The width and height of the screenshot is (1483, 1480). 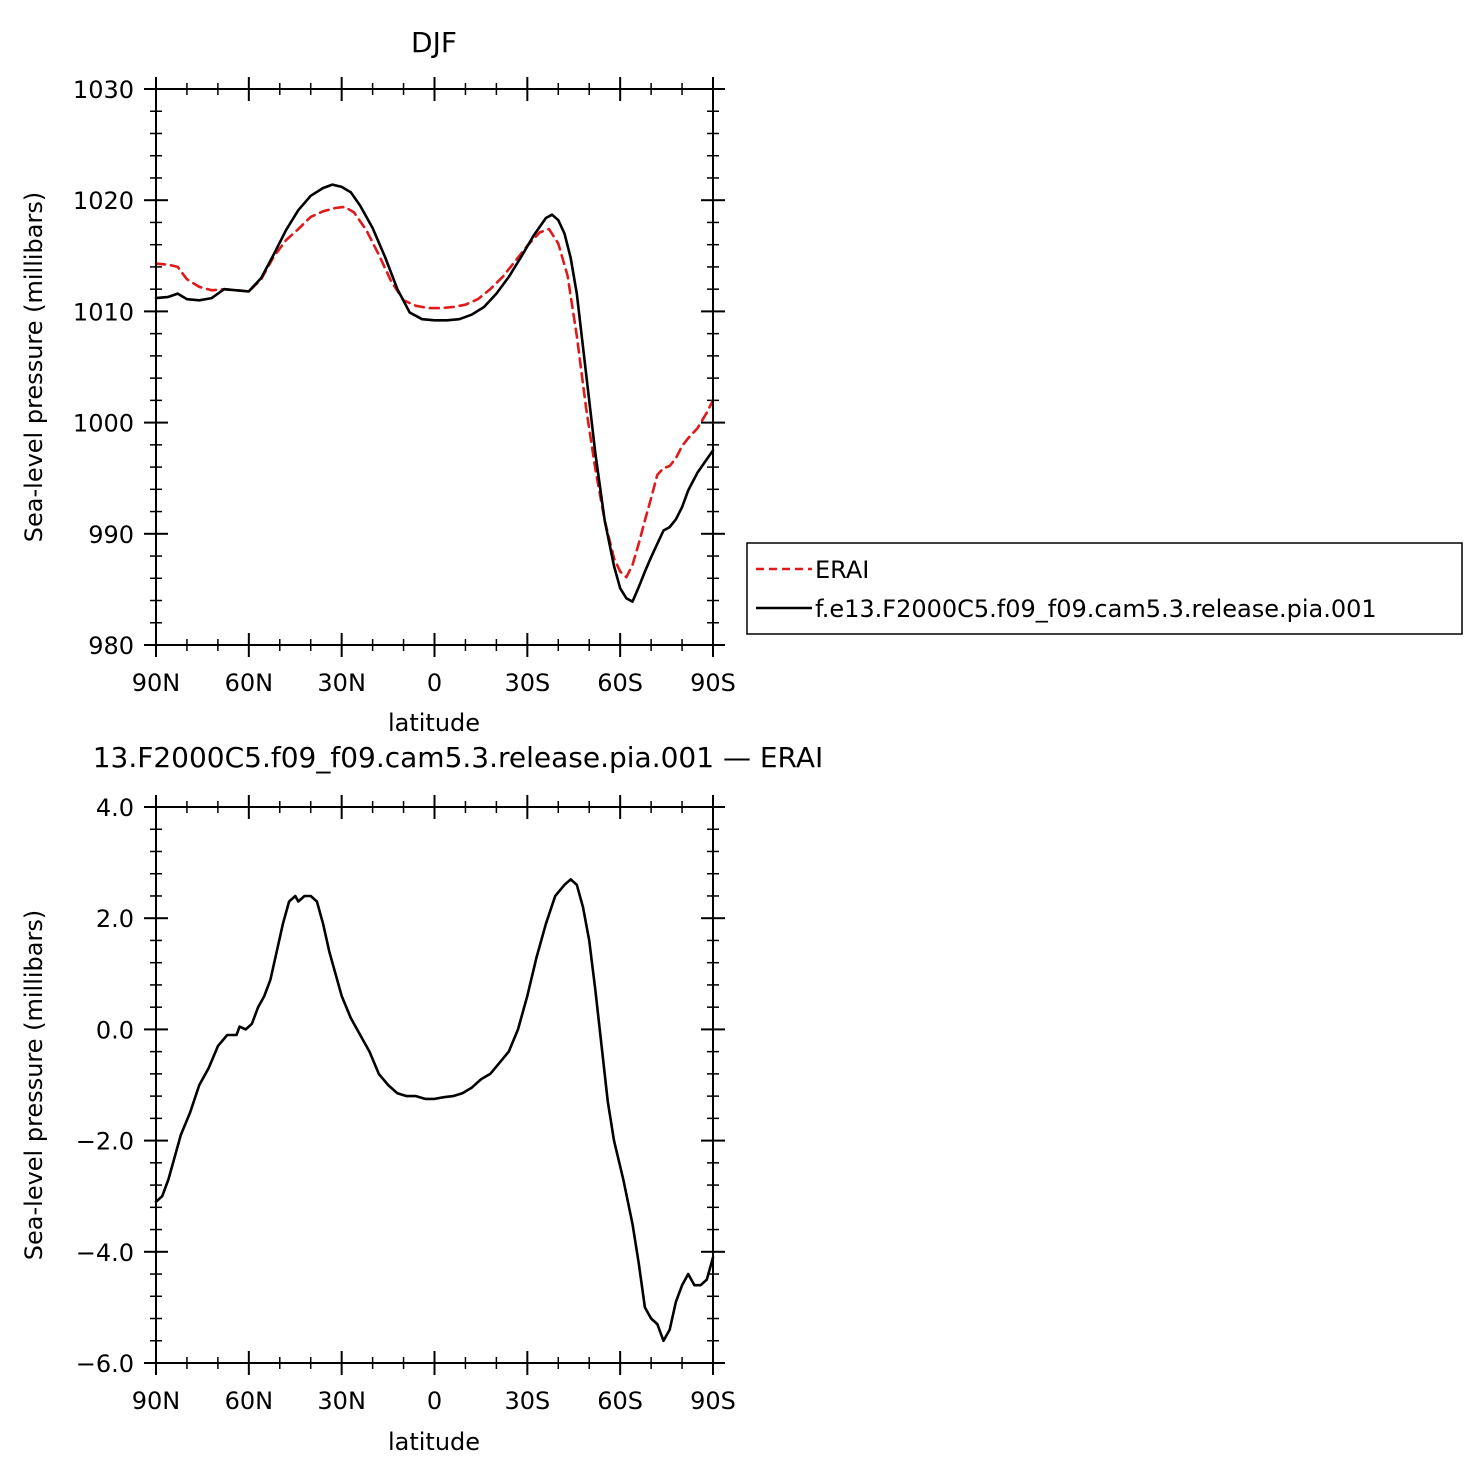 What do you see at coordinates (34, 367) in the screenshot?
I see `top-y-axis-label: Sea-level pressure (millibars)` at bounding box center [34, 367].